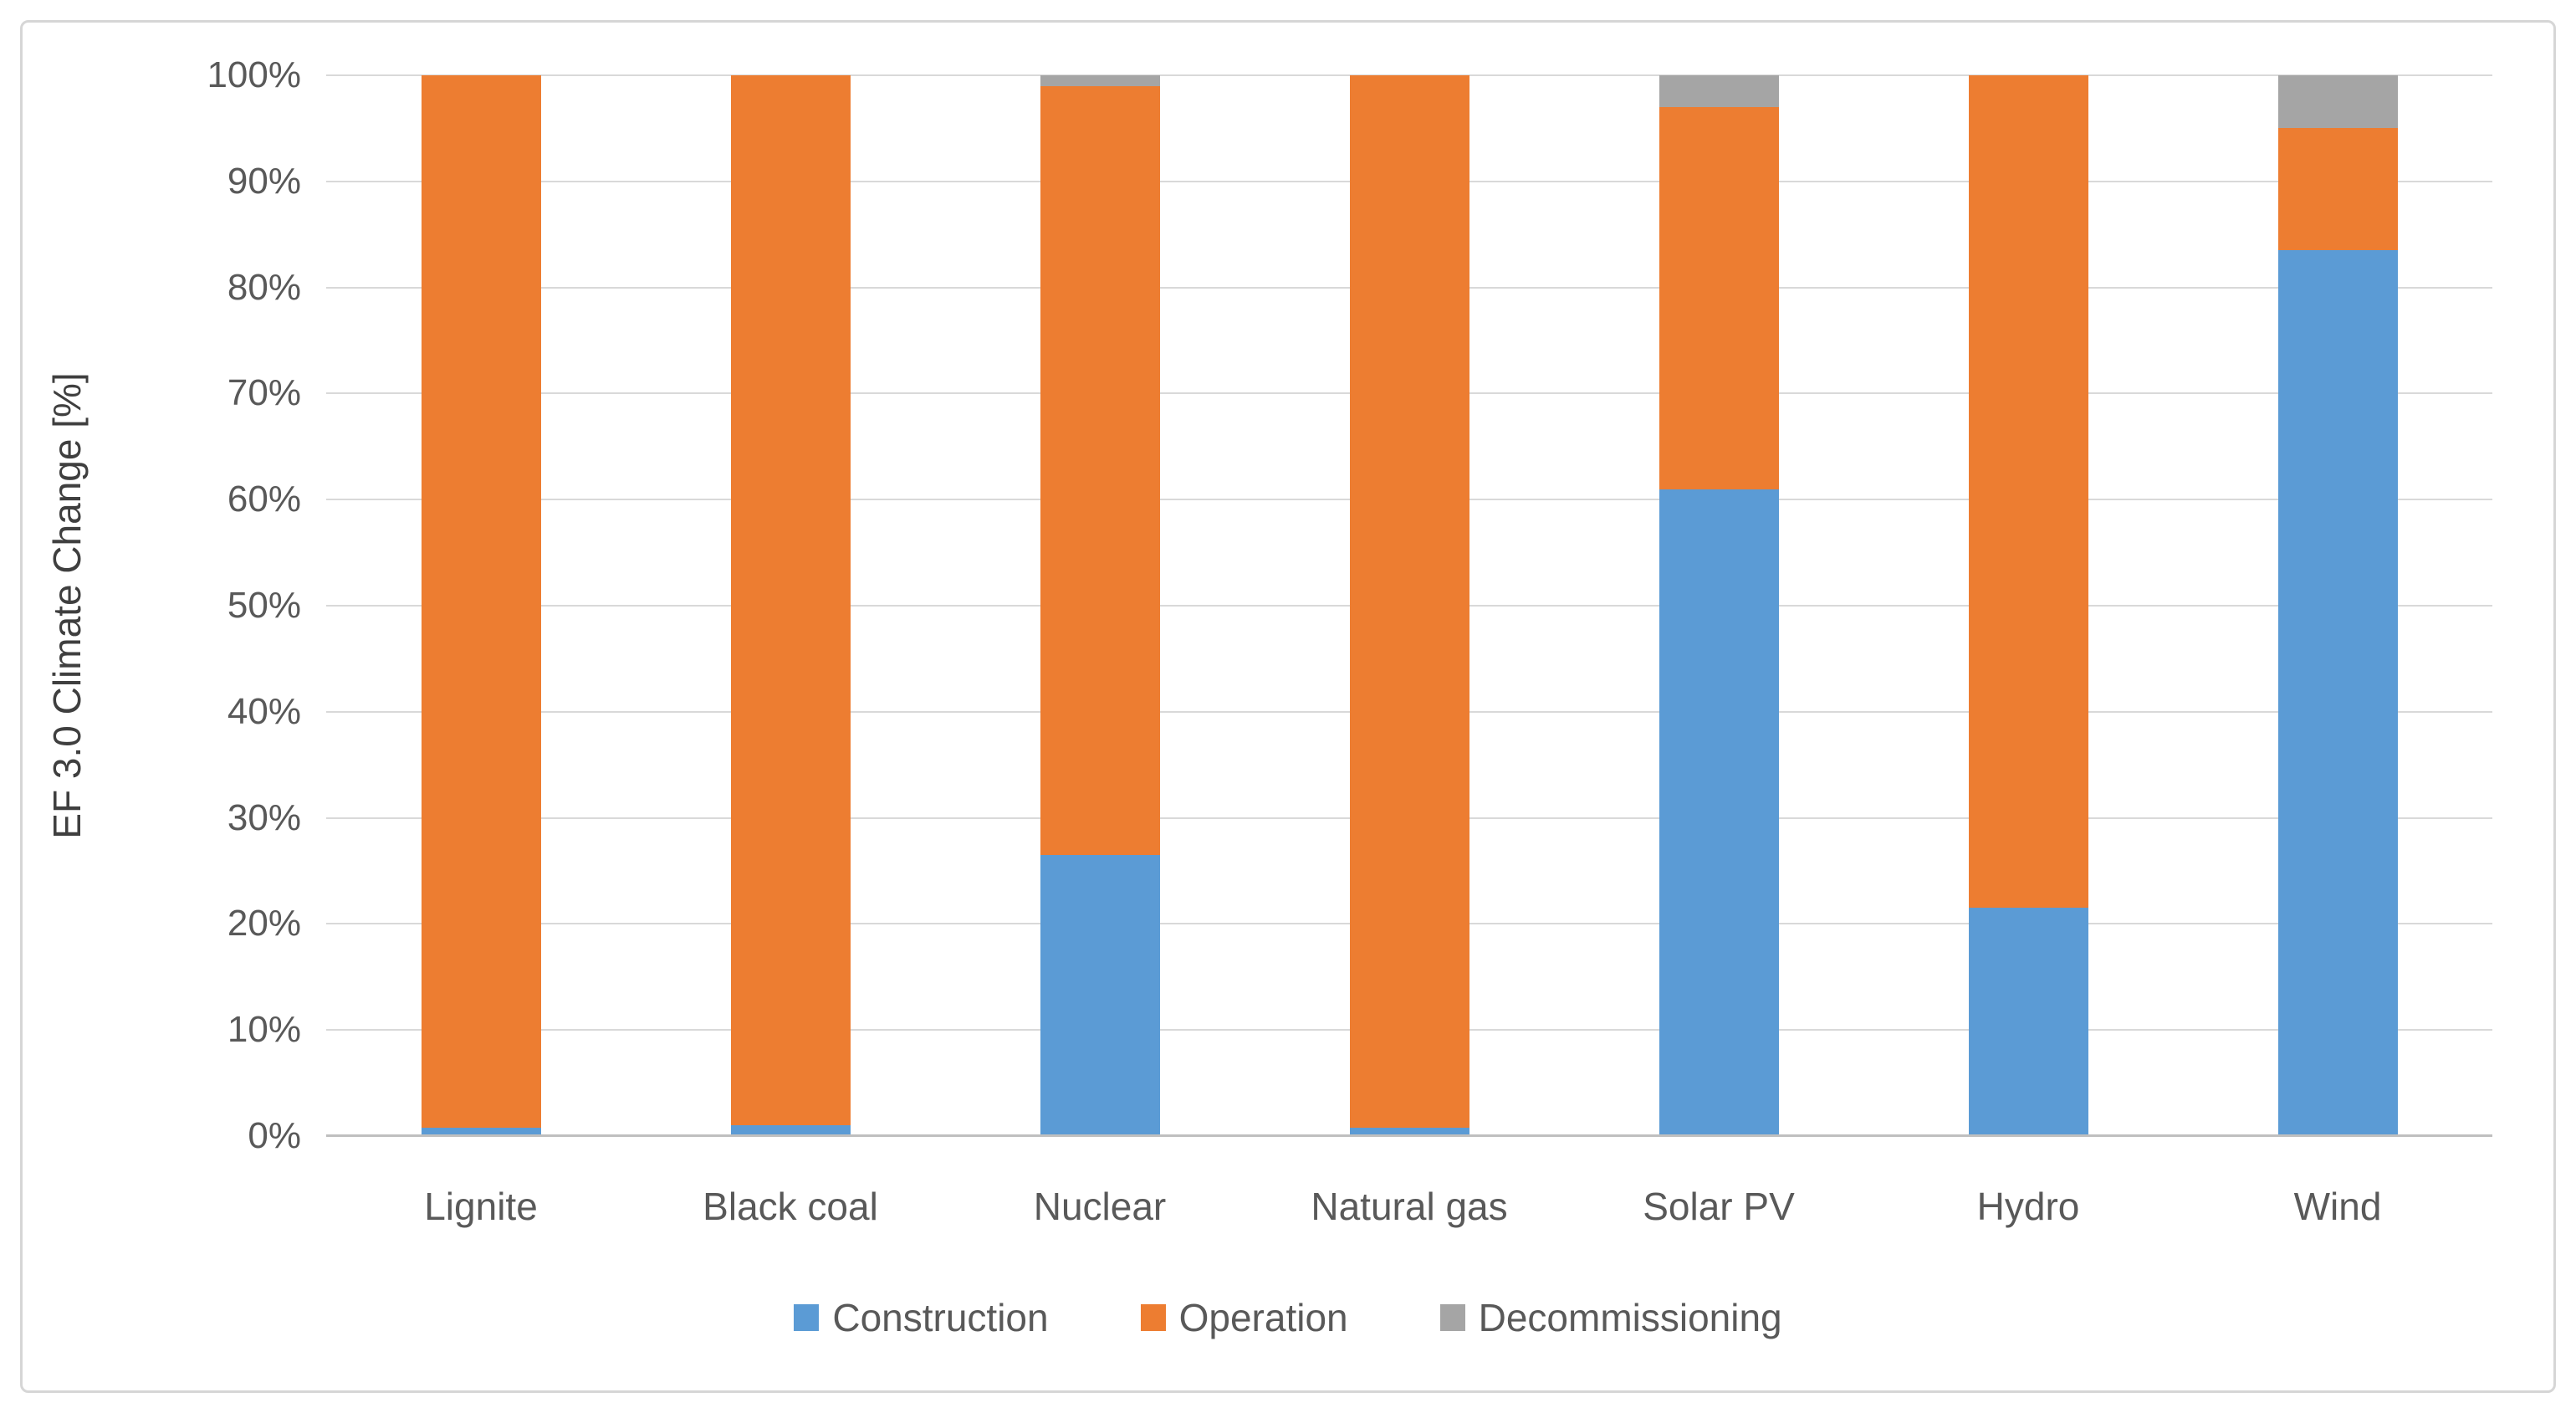 This screenshot has height=1413, width=2576. What do you see at coordinates (790, 1130) in the screenshot?
I see `bar-segment-construction-black-coal` at bounding box center [790, 1130].